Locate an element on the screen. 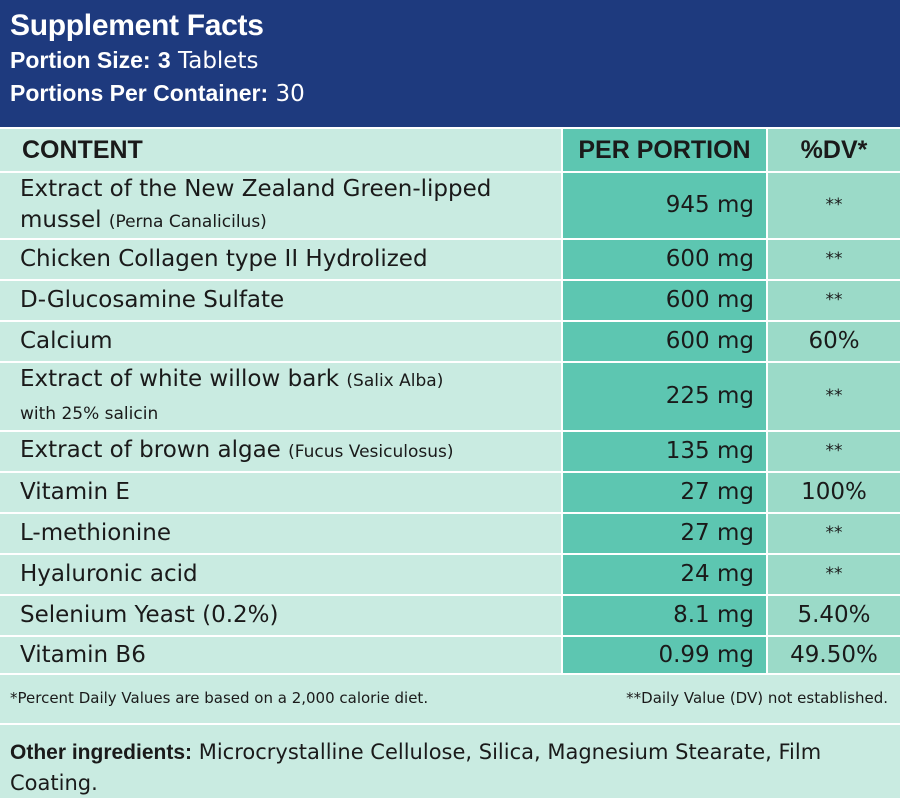 This screenshot has width=900, height=798. table-row: L-methionine 27 mg ** is located at coordinates (450, 534).